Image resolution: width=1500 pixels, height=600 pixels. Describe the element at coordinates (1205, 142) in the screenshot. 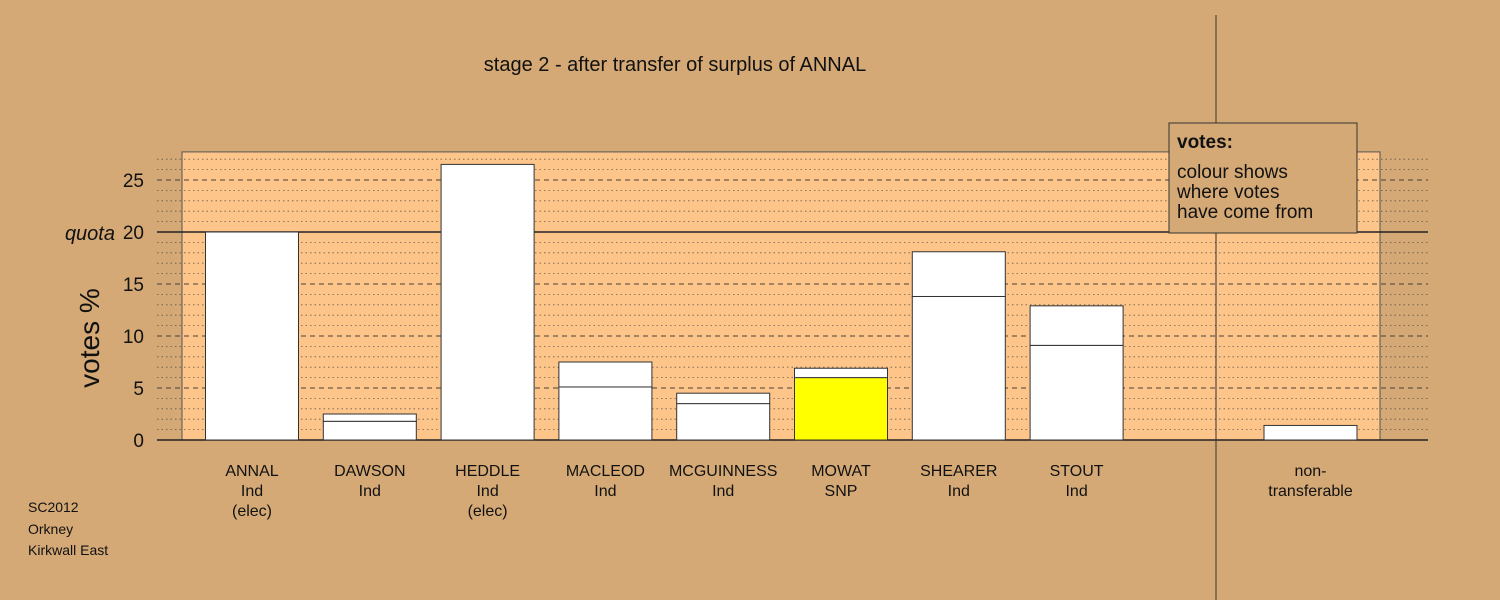

I see `legend-heading: votes:` at that location.